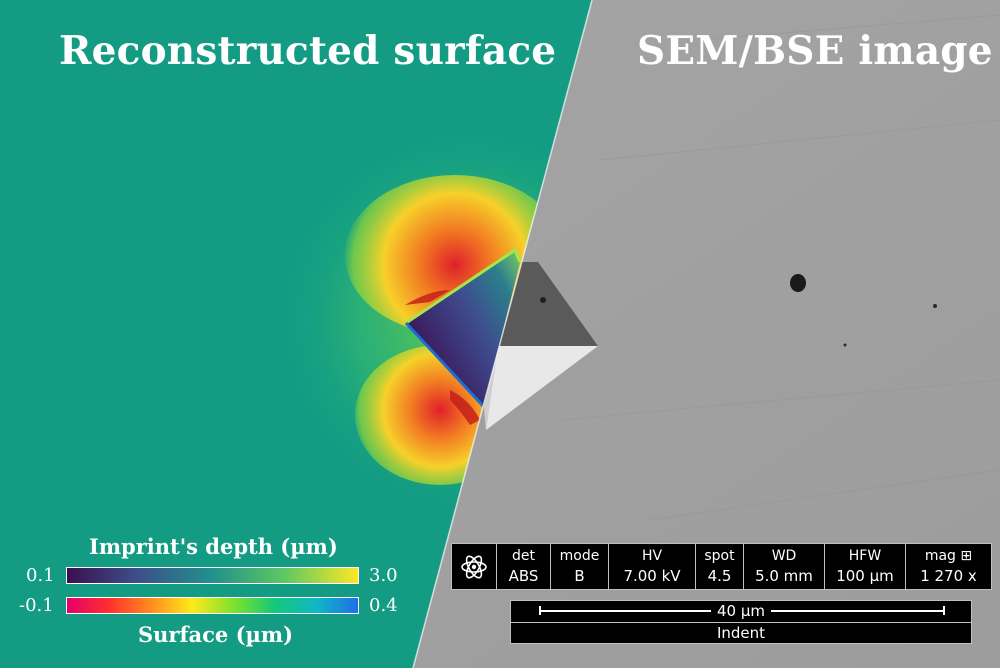  I want to click on sem-col-mag: mag ⊞ 1 270 x, so click(948, 566).